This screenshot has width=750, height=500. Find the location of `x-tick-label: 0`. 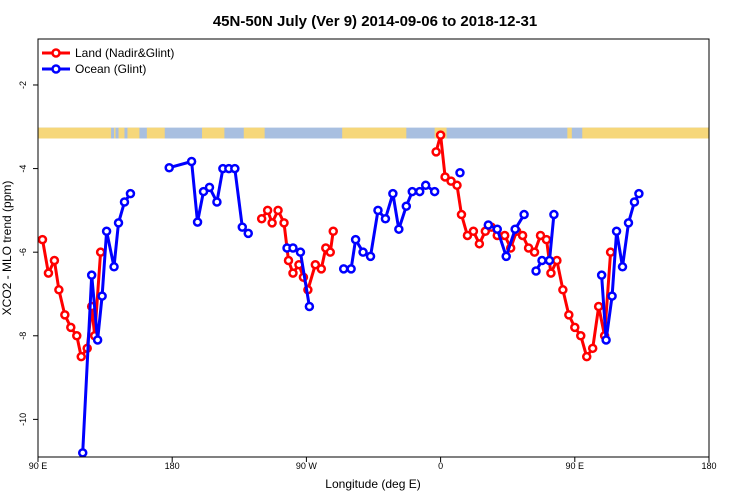

x-tick-label: 0 is located at coordinates (440, 466).